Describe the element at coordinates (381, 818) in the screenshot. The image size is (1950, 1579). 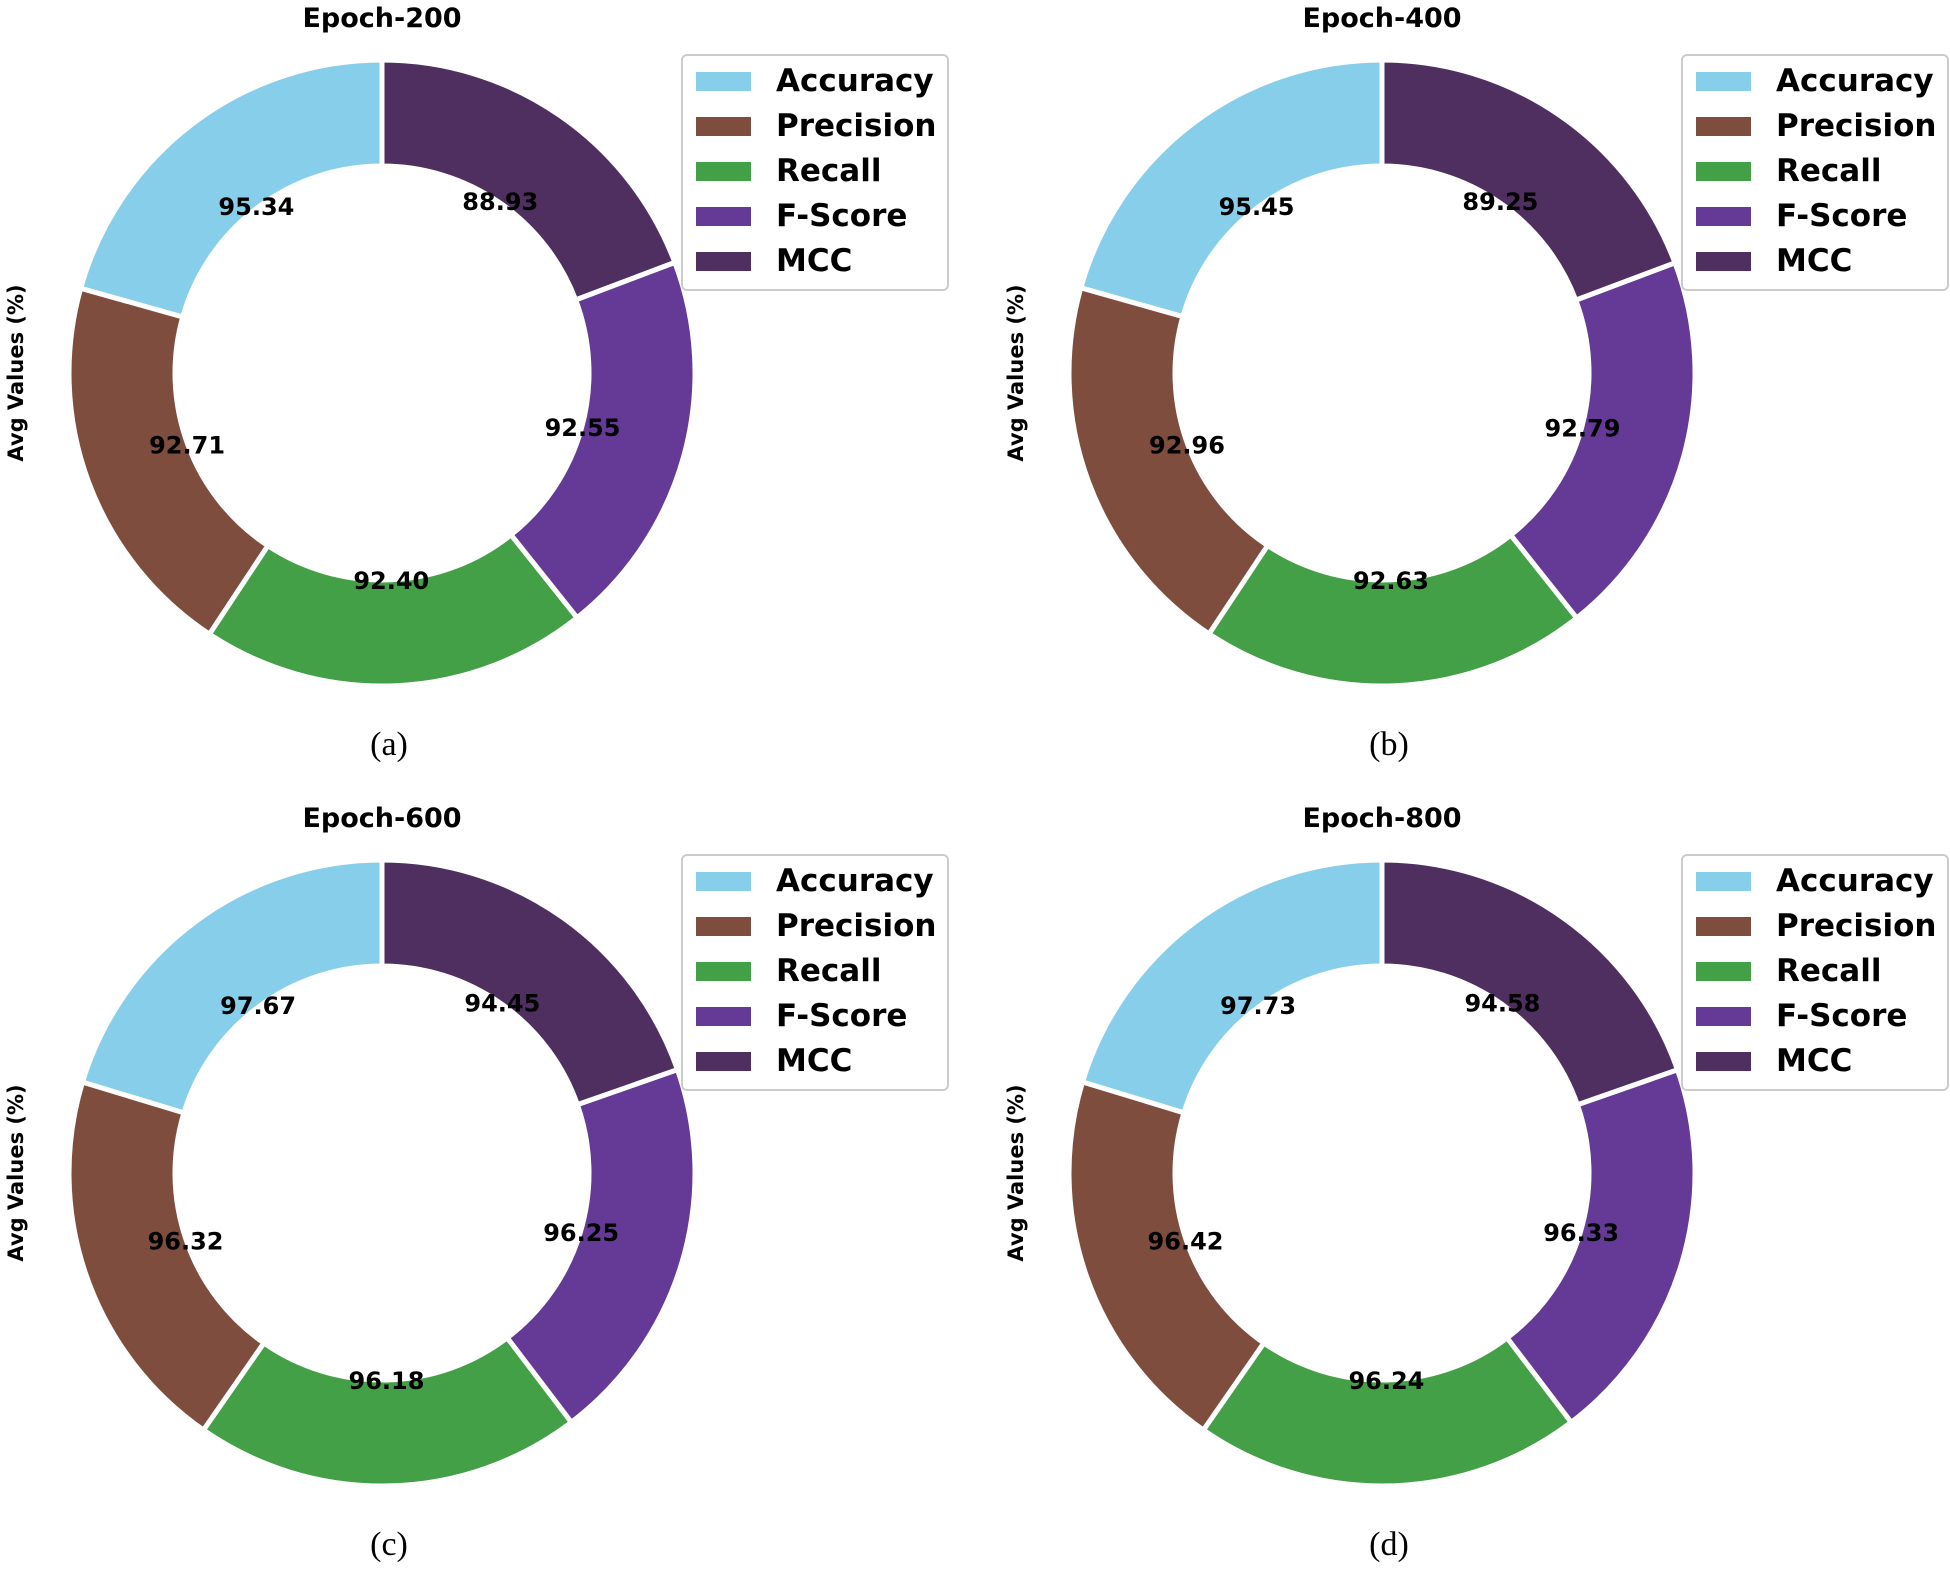
I see `chart-title: Epoch-600` at that location.